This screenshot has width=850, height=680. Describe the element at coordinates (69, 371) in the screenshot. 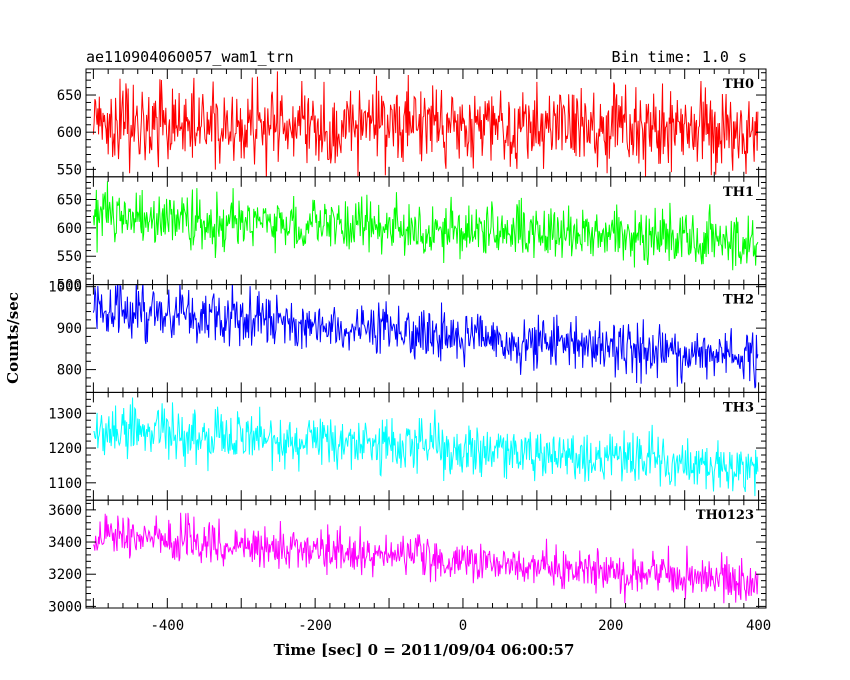

I see `y-tick-label: 800` at that location.